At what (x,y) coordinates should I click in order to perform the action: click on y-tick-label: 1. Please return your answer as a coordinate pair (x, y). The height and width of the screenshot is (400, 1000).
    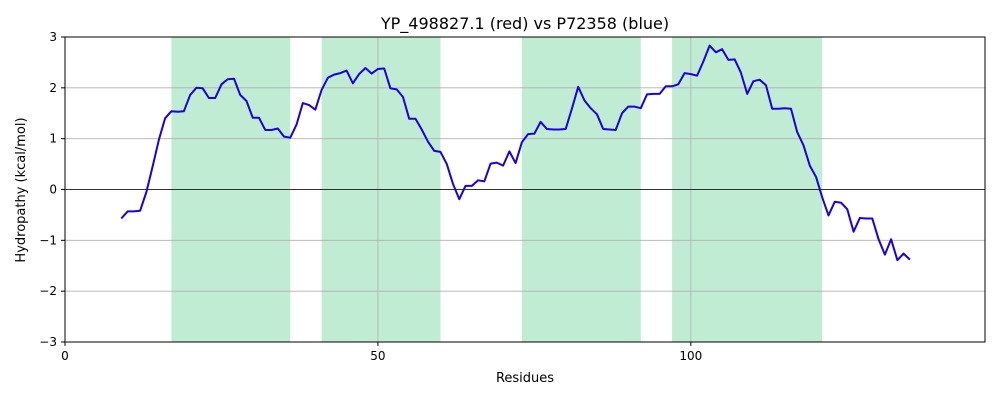
    Looking at the image, I should click on (53, 139).